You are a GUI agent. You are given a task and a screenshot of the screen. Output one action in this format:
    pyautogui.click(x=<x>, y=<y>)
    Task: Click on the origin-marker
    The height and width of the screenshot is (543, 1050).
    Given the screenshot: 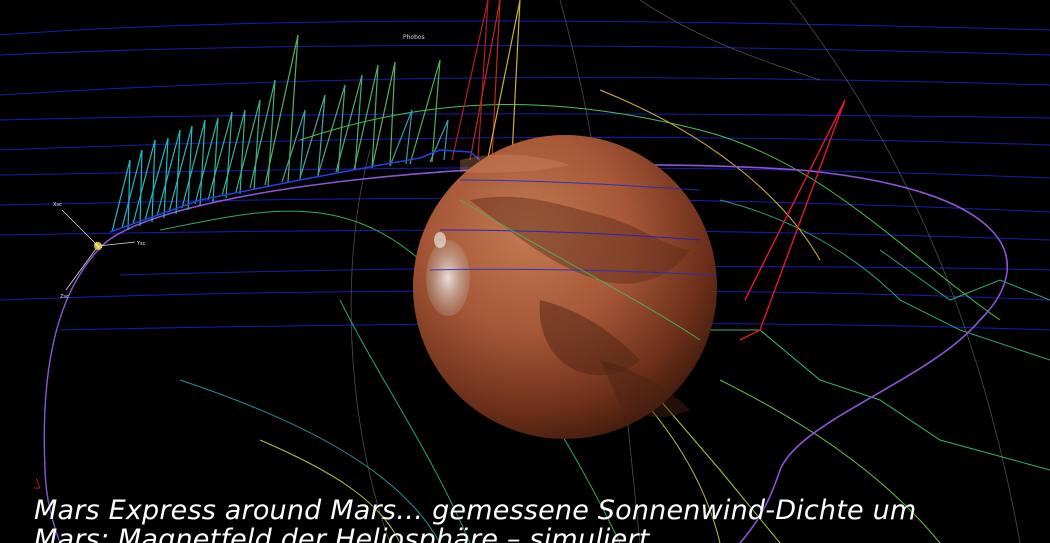 What is the action you would take?
    pyautogui.click(x=37, y=483)
    